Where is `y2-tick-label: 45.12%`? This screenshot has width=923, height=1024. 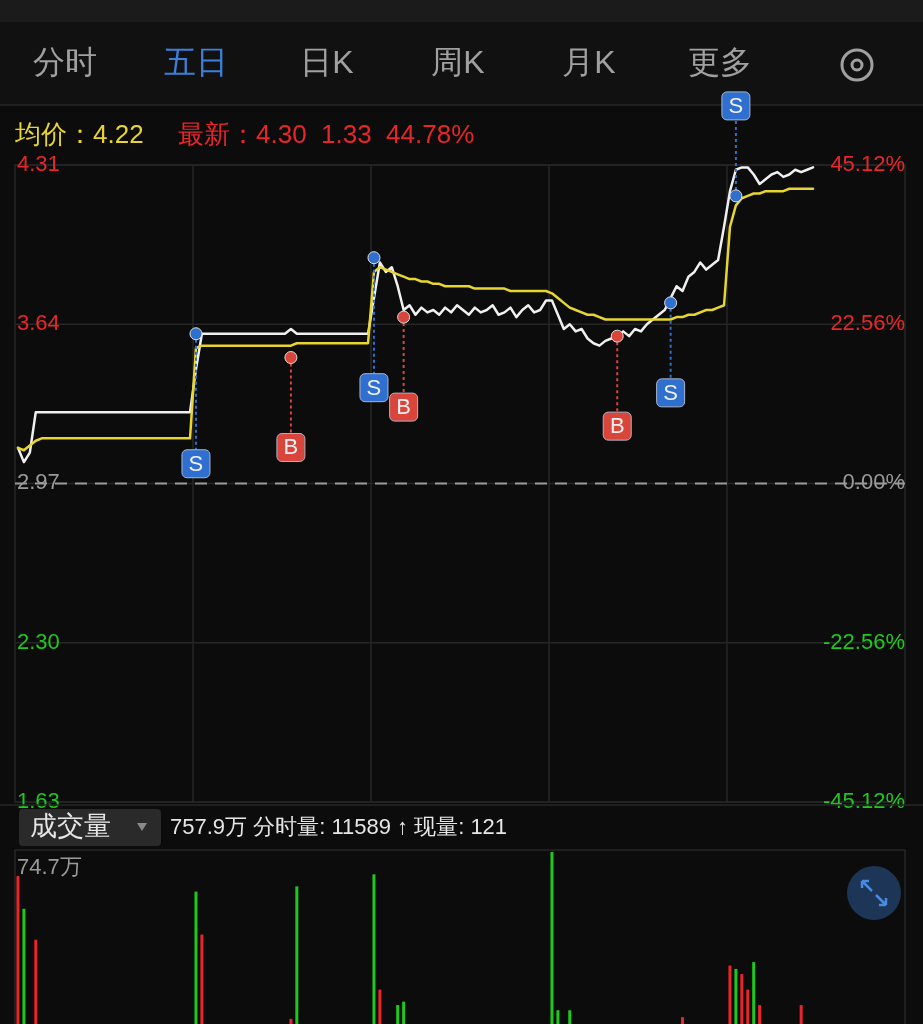 y2-tick-label: 45.12% is located at coordinates (867, 163).